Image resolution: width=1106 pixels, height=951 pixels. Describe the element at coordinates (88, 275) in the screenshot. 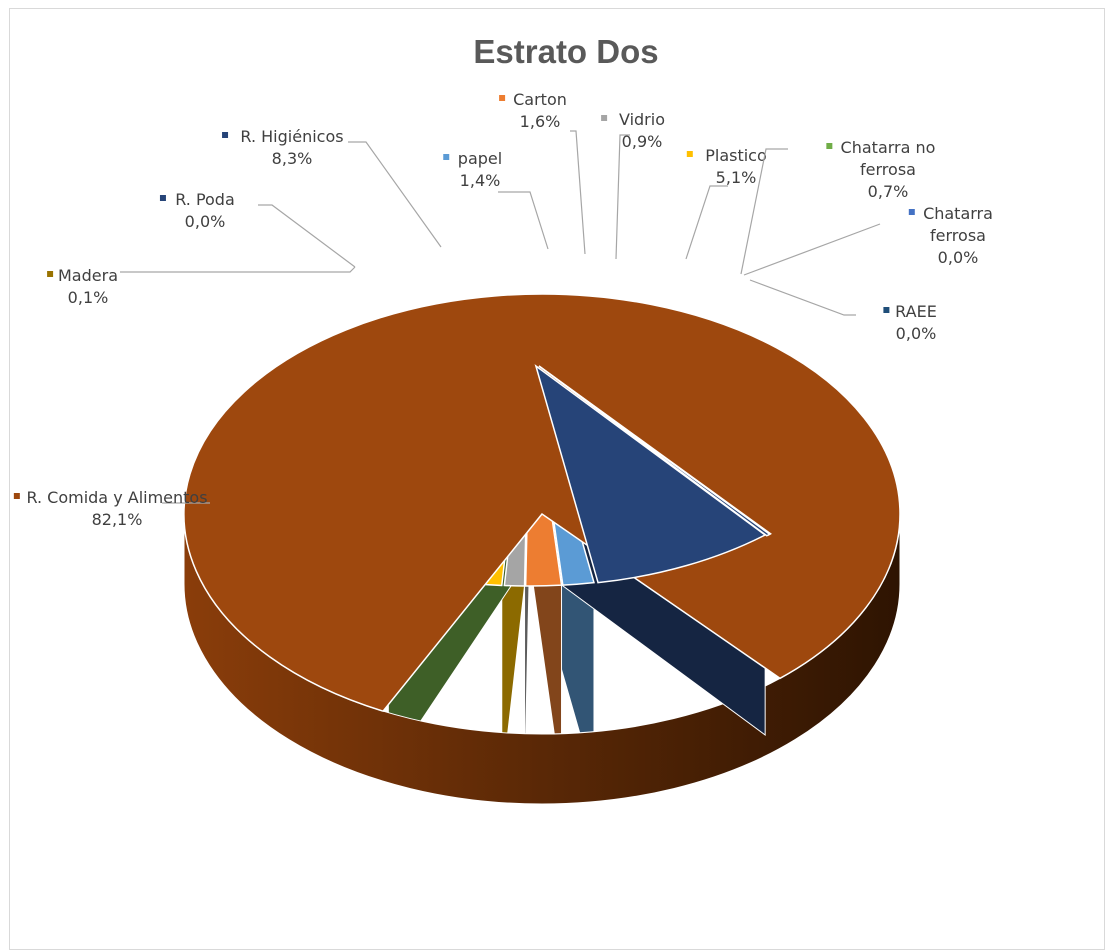

I see `category-label-madera: Madera` at that location.